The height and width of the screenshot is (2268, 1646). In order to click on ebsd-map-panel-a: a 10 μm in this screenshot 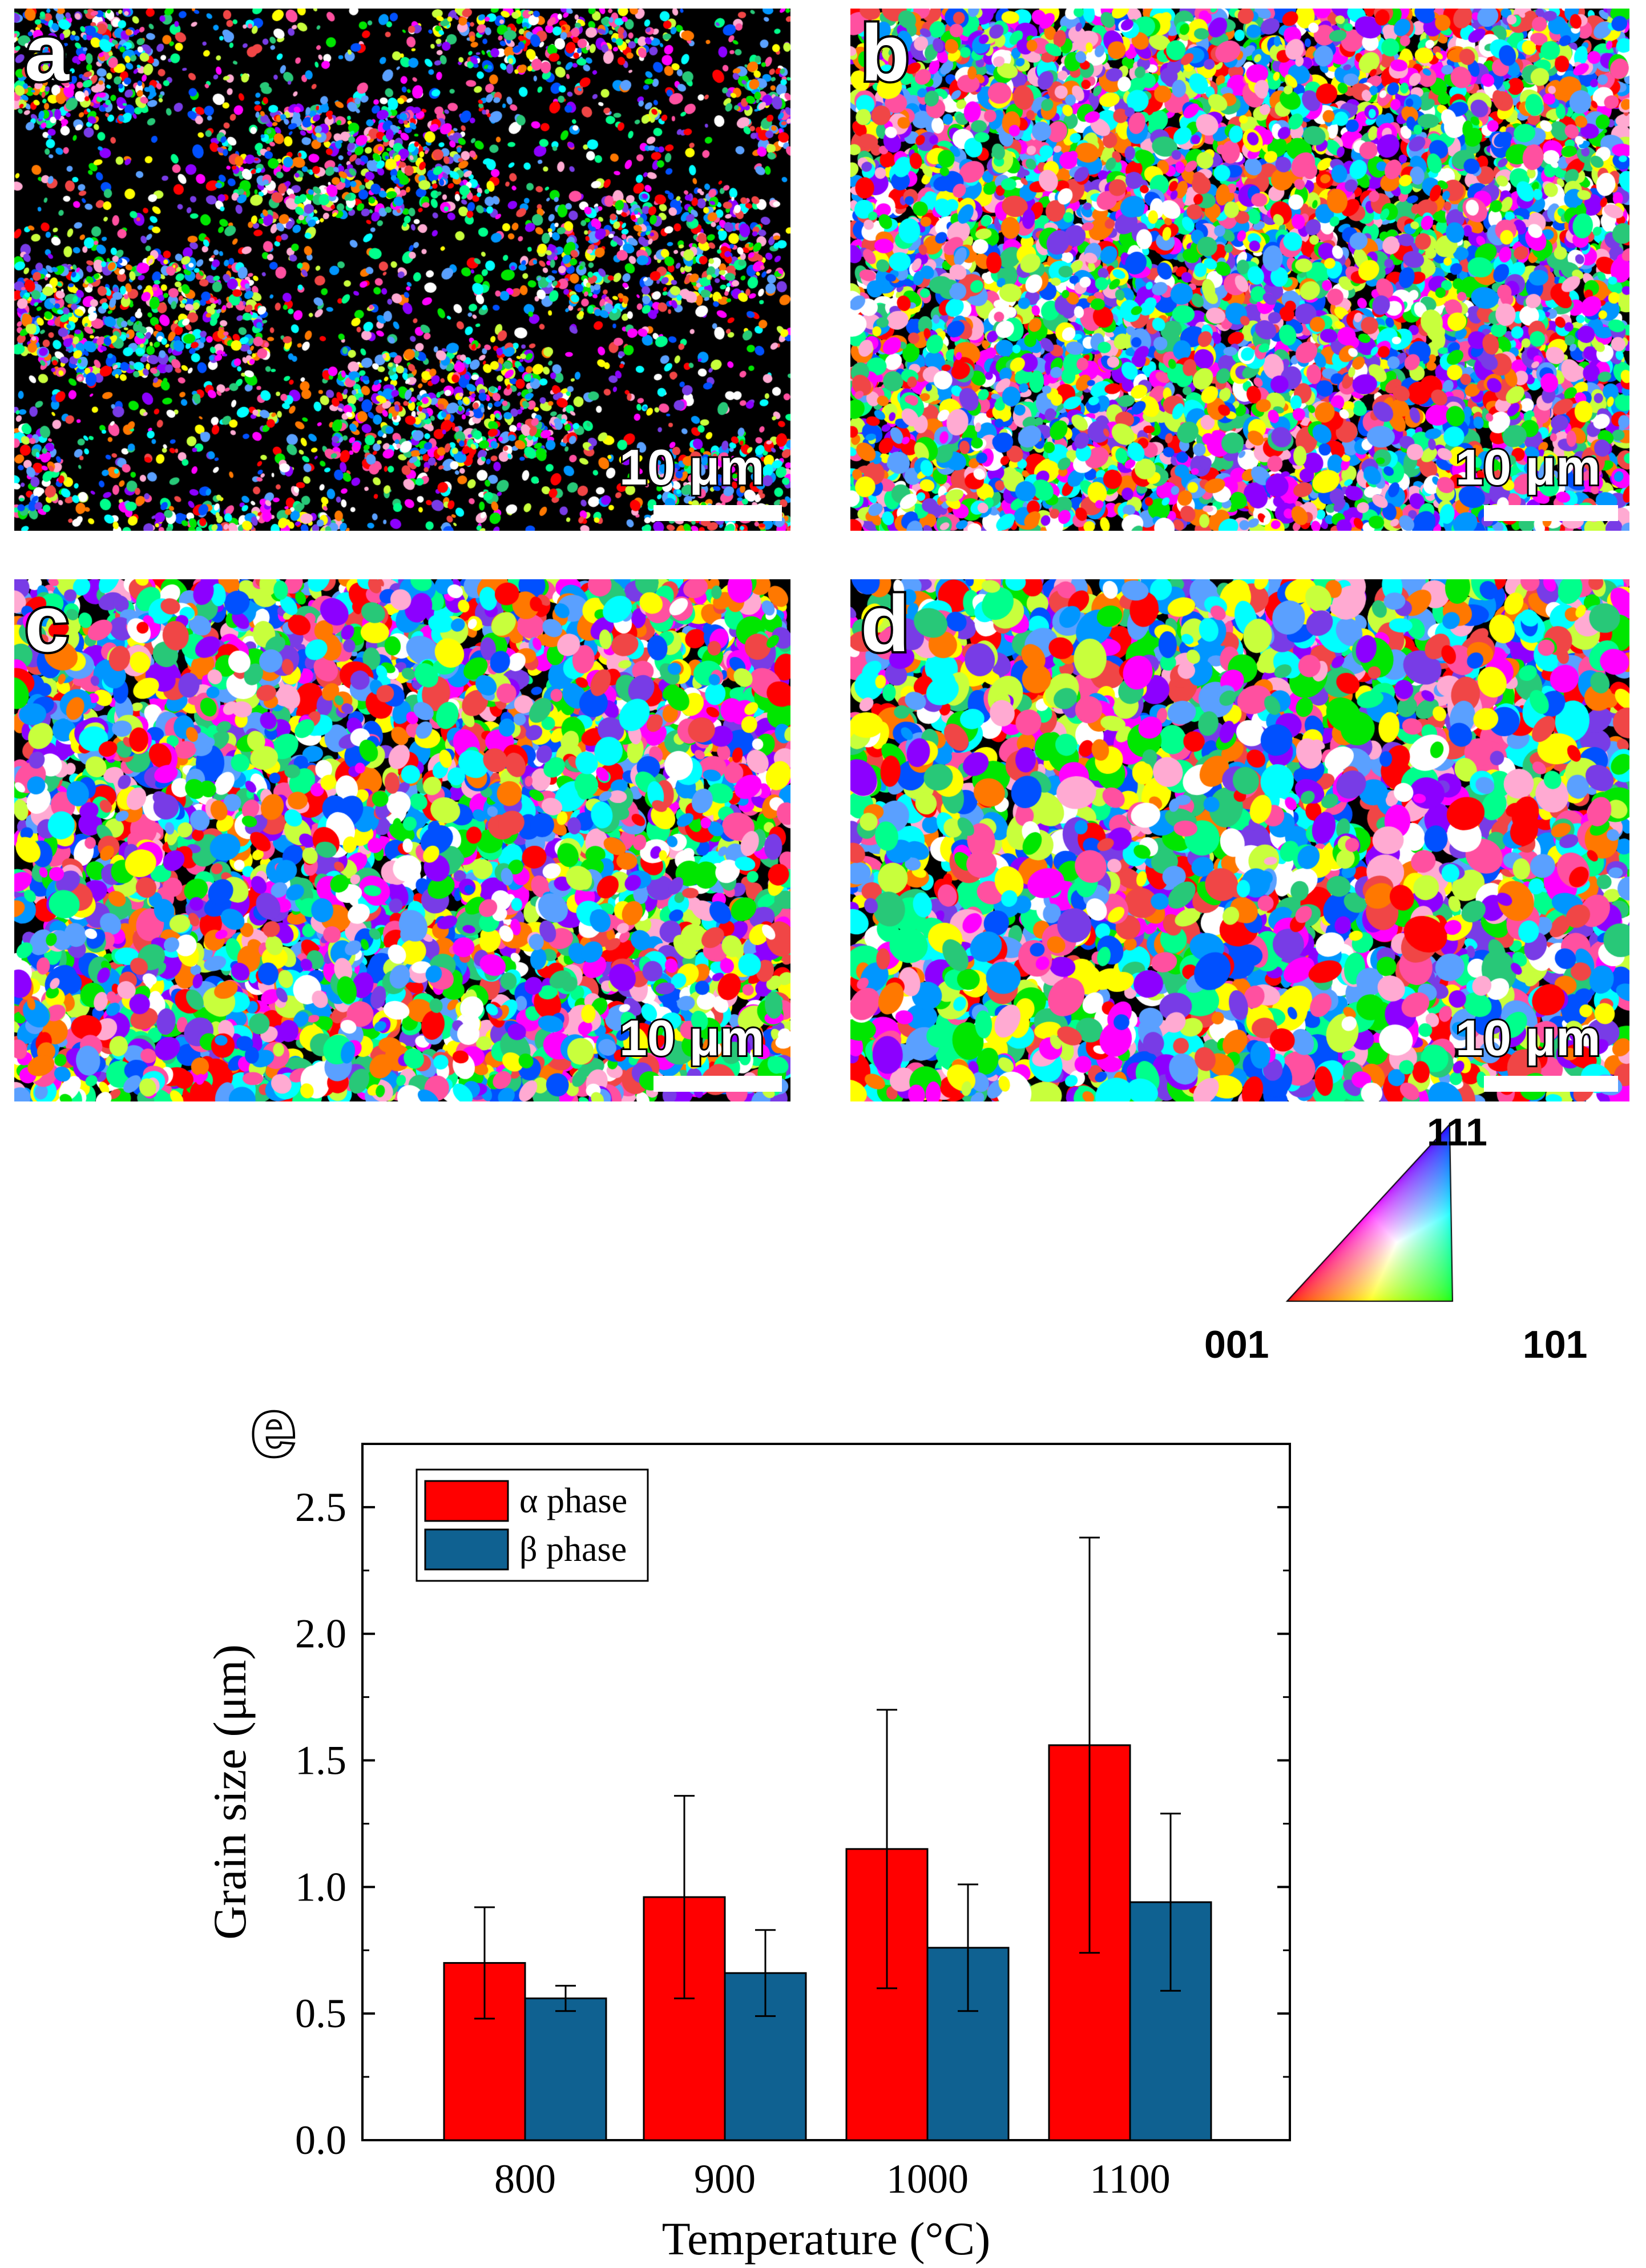, I will do `click(402, 270)`.